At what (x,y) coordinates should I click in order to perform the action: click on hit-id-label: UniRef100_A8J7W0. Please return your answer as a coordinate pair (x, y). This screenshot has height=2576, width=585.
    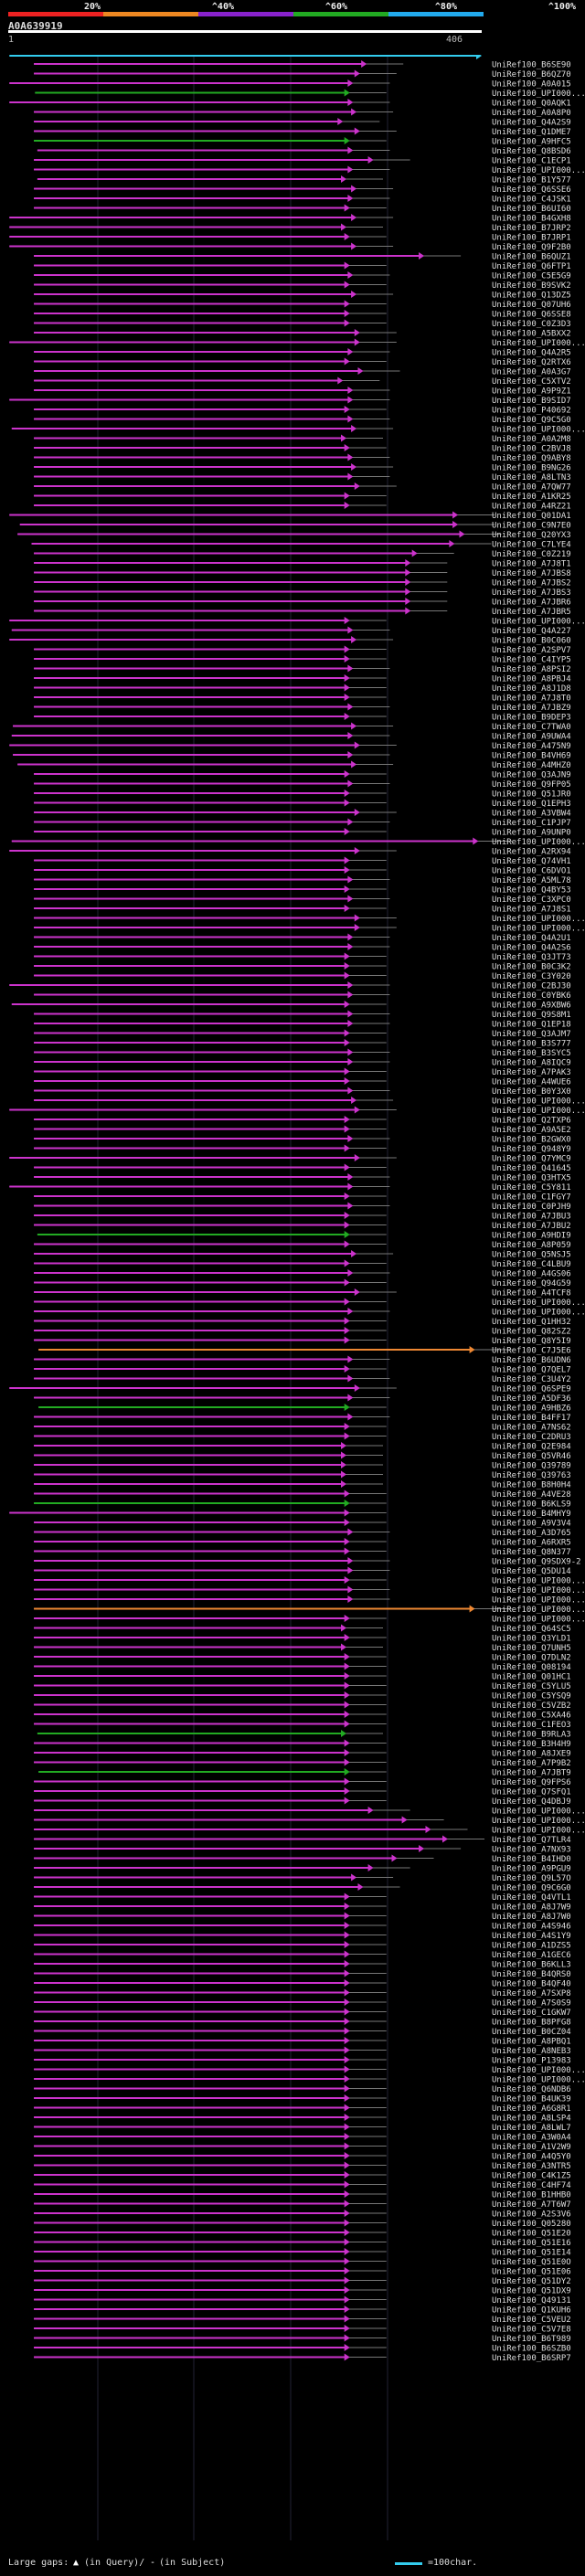
    Looking at the image, I should click on (532, 1917).